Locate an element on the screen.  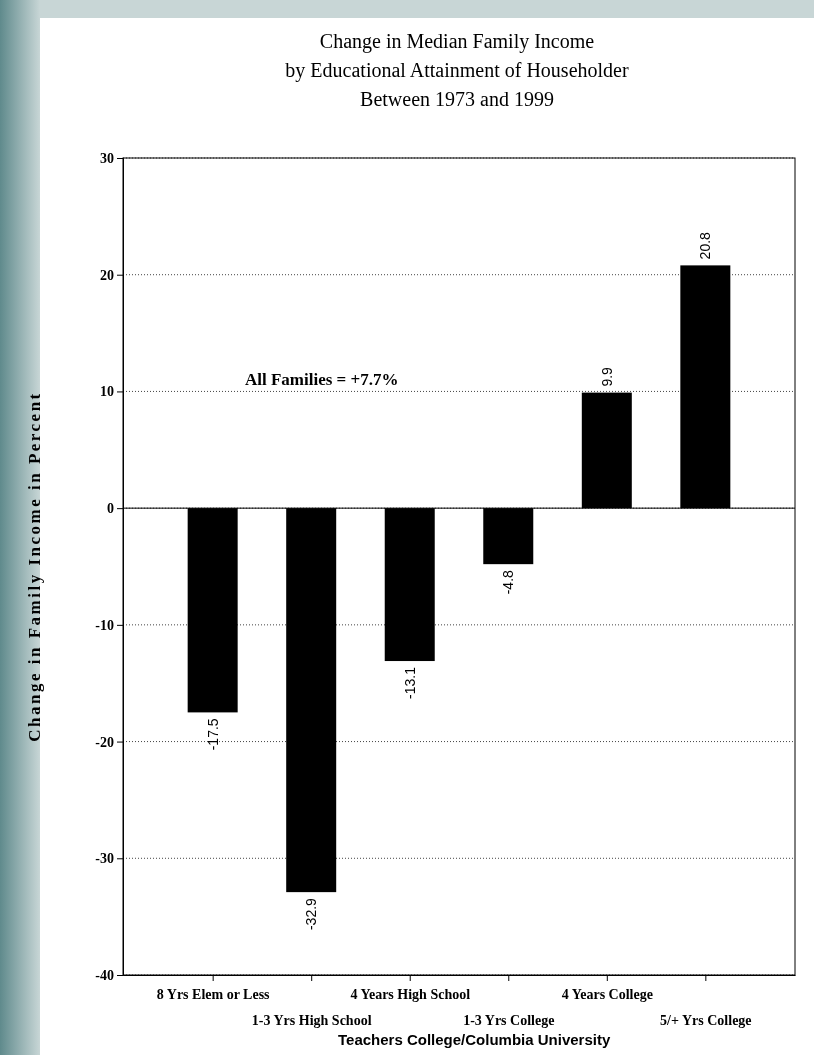
x-tick-label: 1-3 Yrs College is located at coordinates (509, 1020).